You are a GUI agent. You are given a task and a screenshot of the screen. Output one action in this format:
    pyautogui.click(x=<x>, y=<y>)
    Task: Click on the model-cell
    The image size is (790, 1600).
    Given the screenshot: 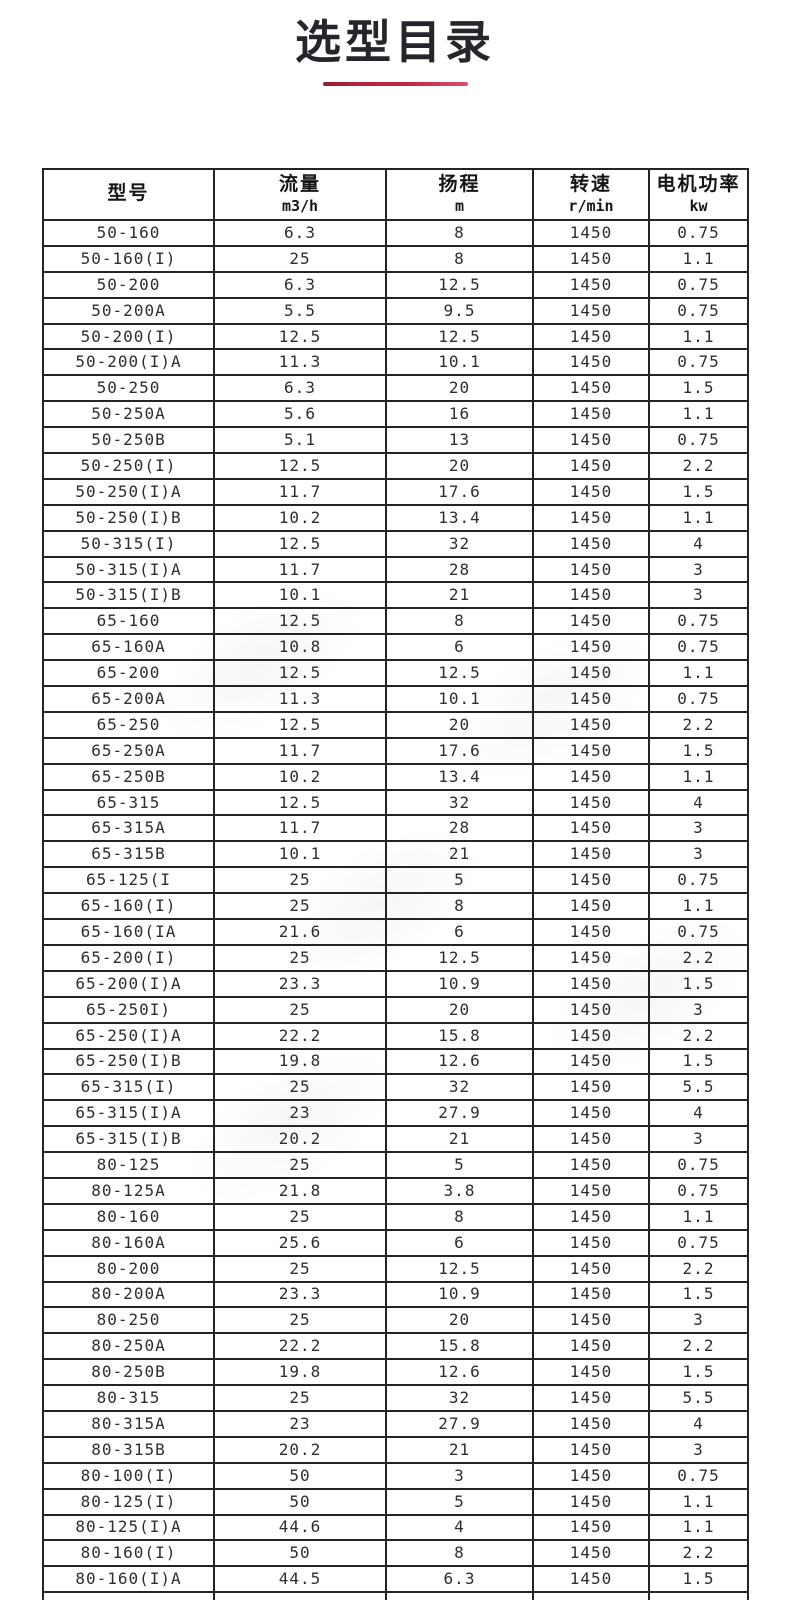 What is the action you would take?
    pyautogui.click(x=128, y=1595)
    